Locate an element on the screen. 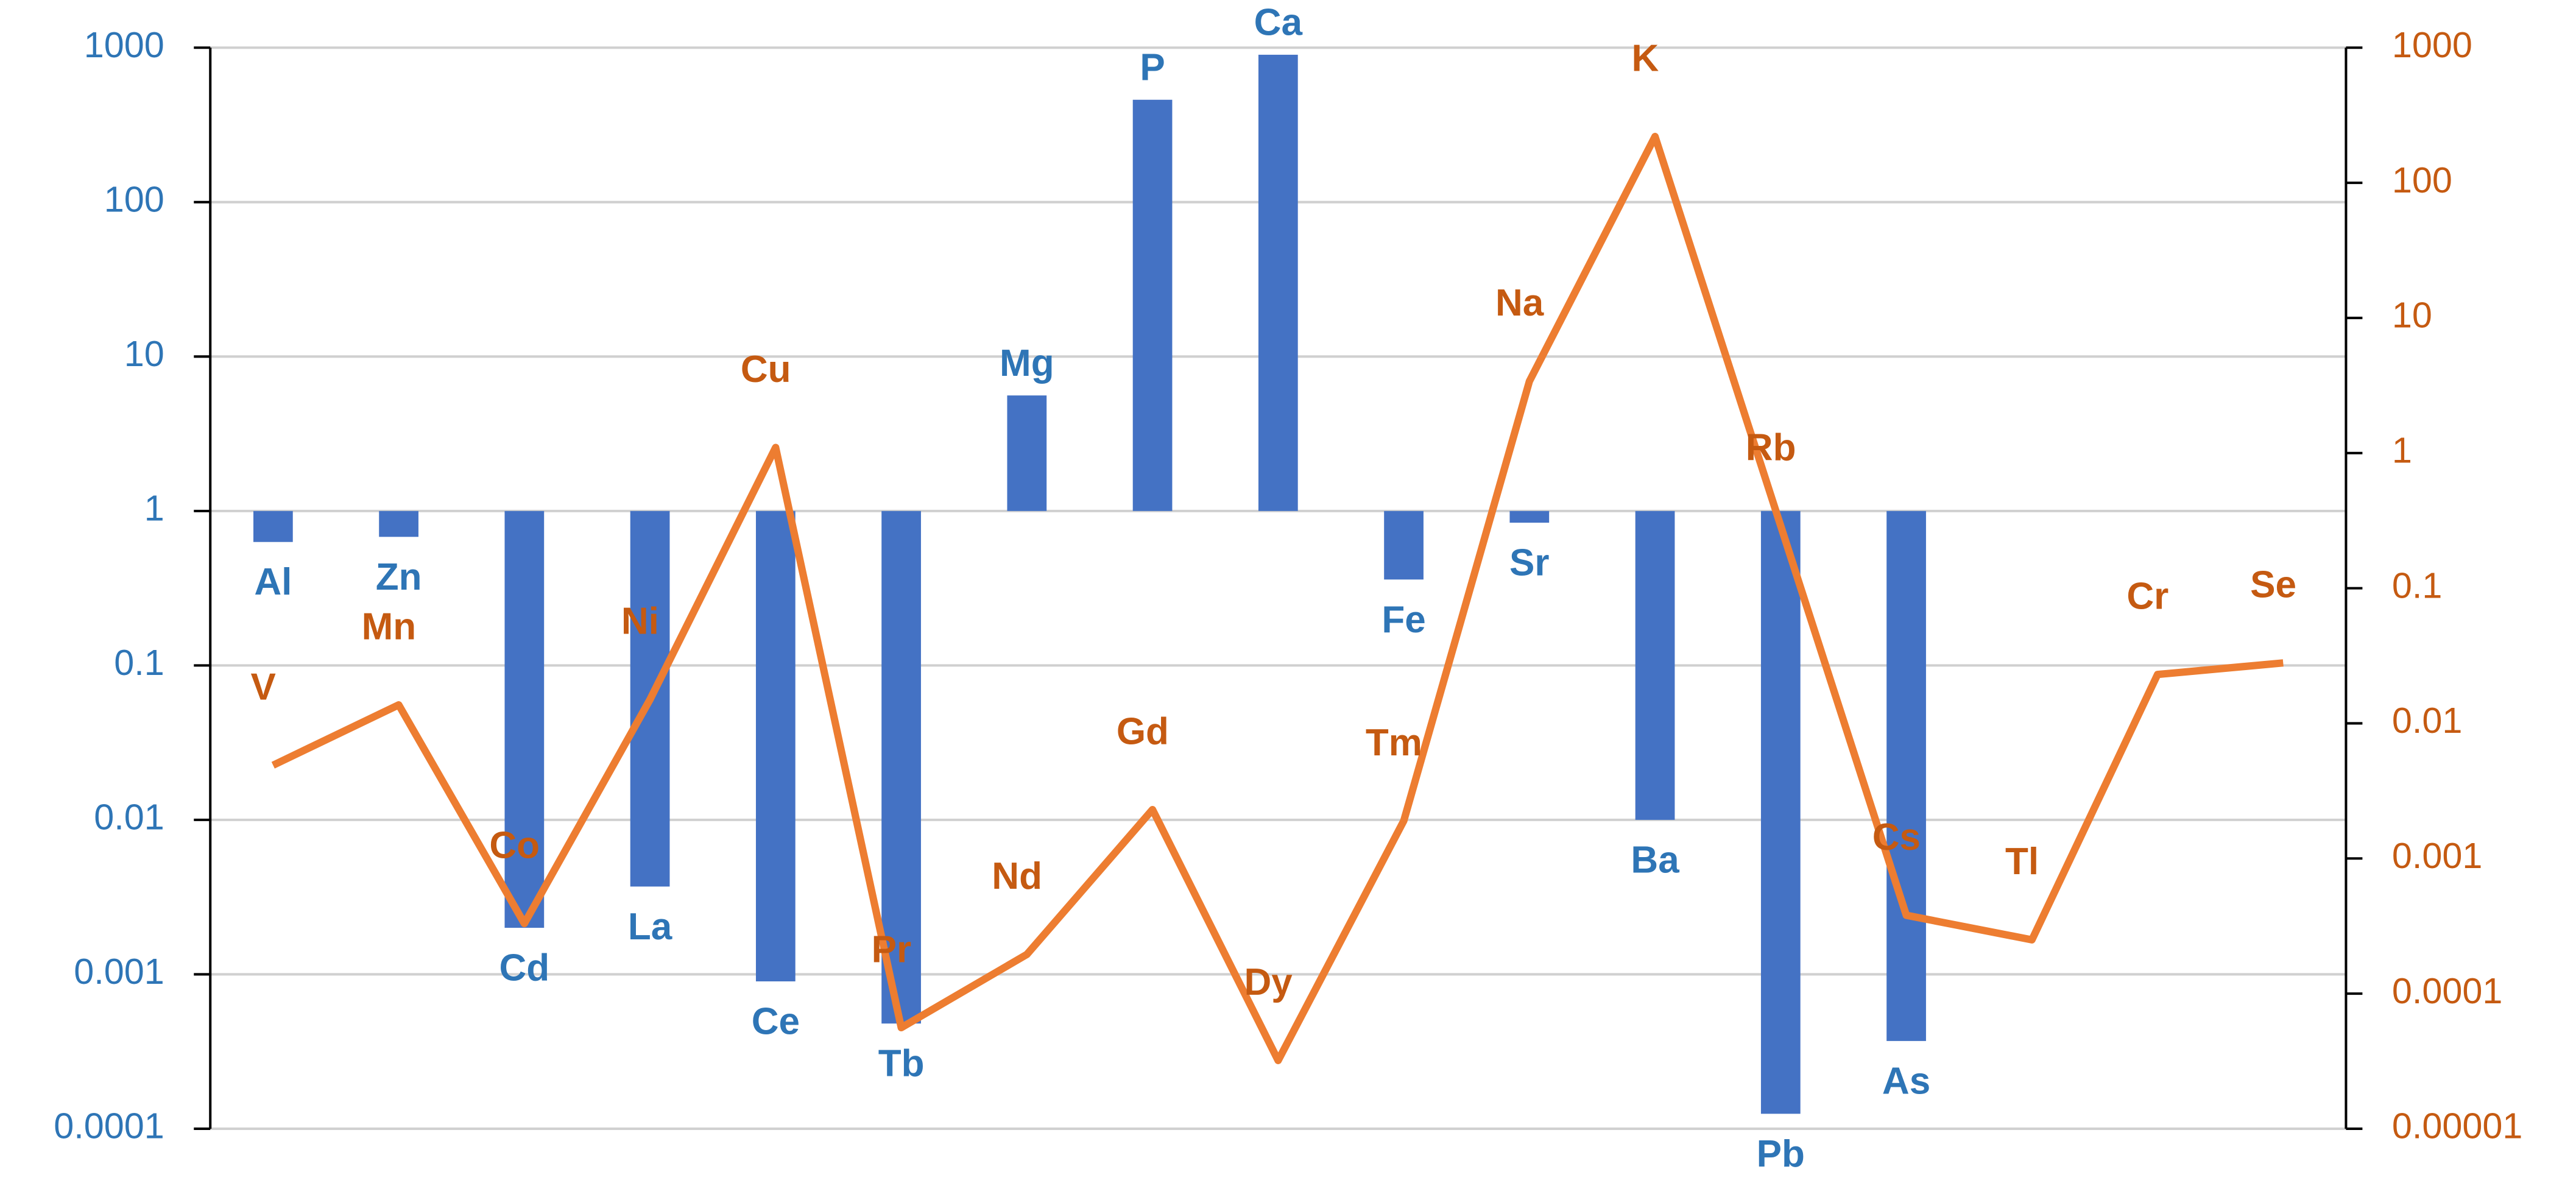 This screenshot has width=2576, height=1183. data-label: P is located at coordinates (1152, 68).